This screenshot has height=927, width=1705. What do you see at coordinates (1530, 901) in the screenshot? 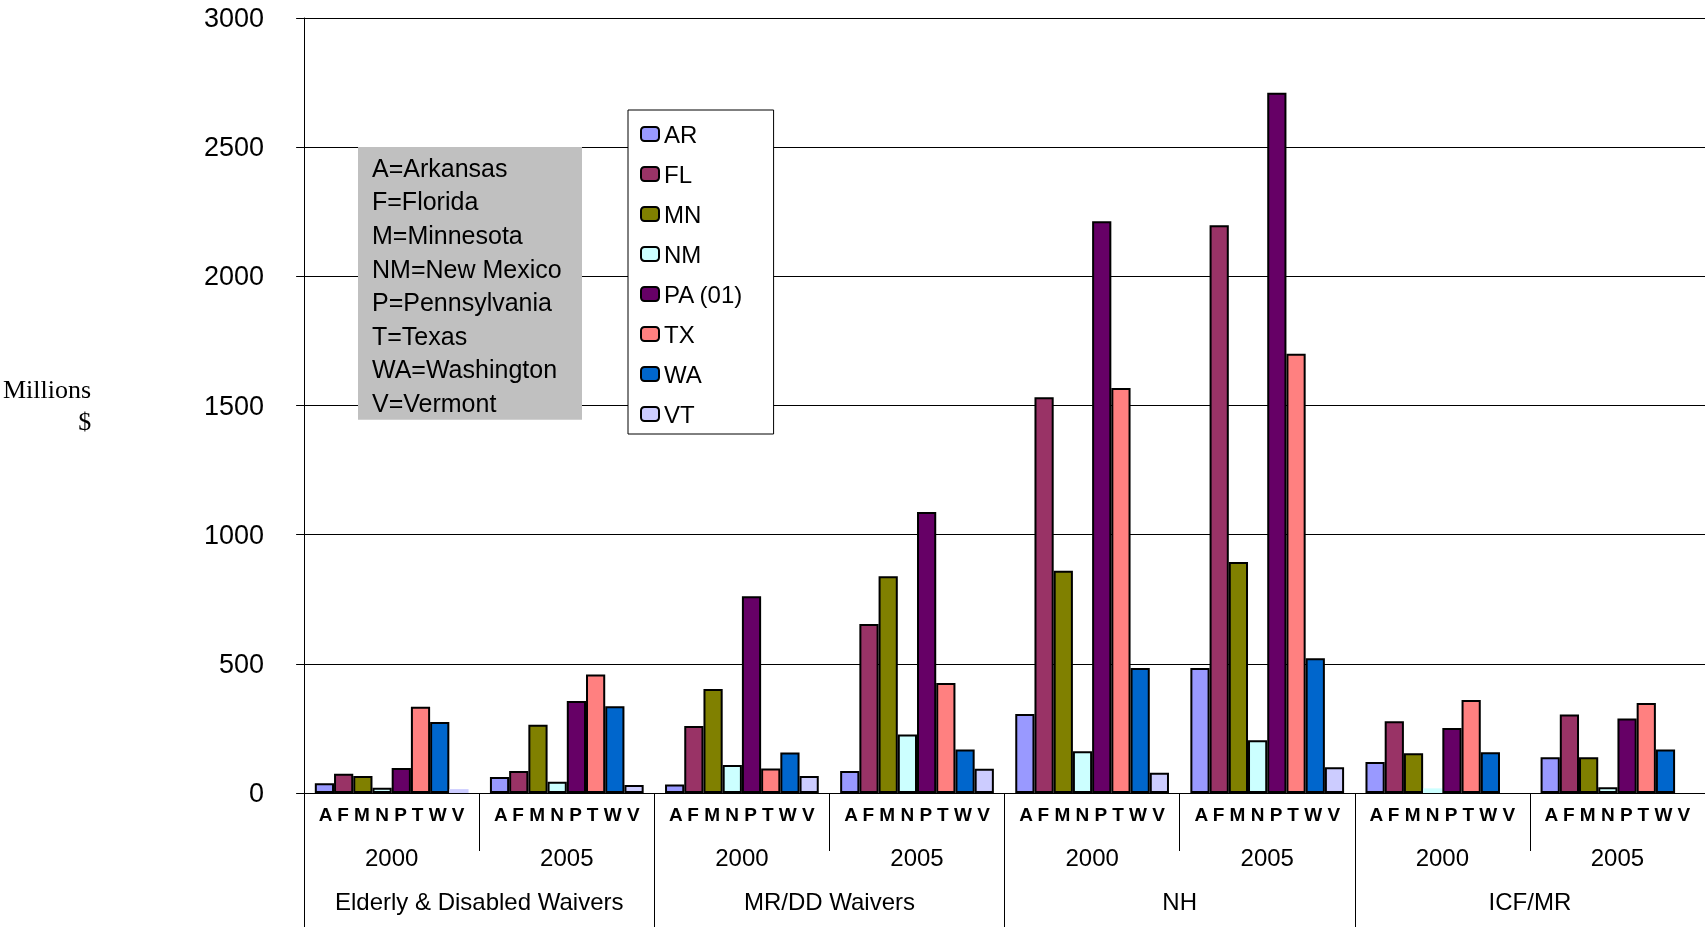
I see `text: ICF/MR` at bounding box center [1530, 901].